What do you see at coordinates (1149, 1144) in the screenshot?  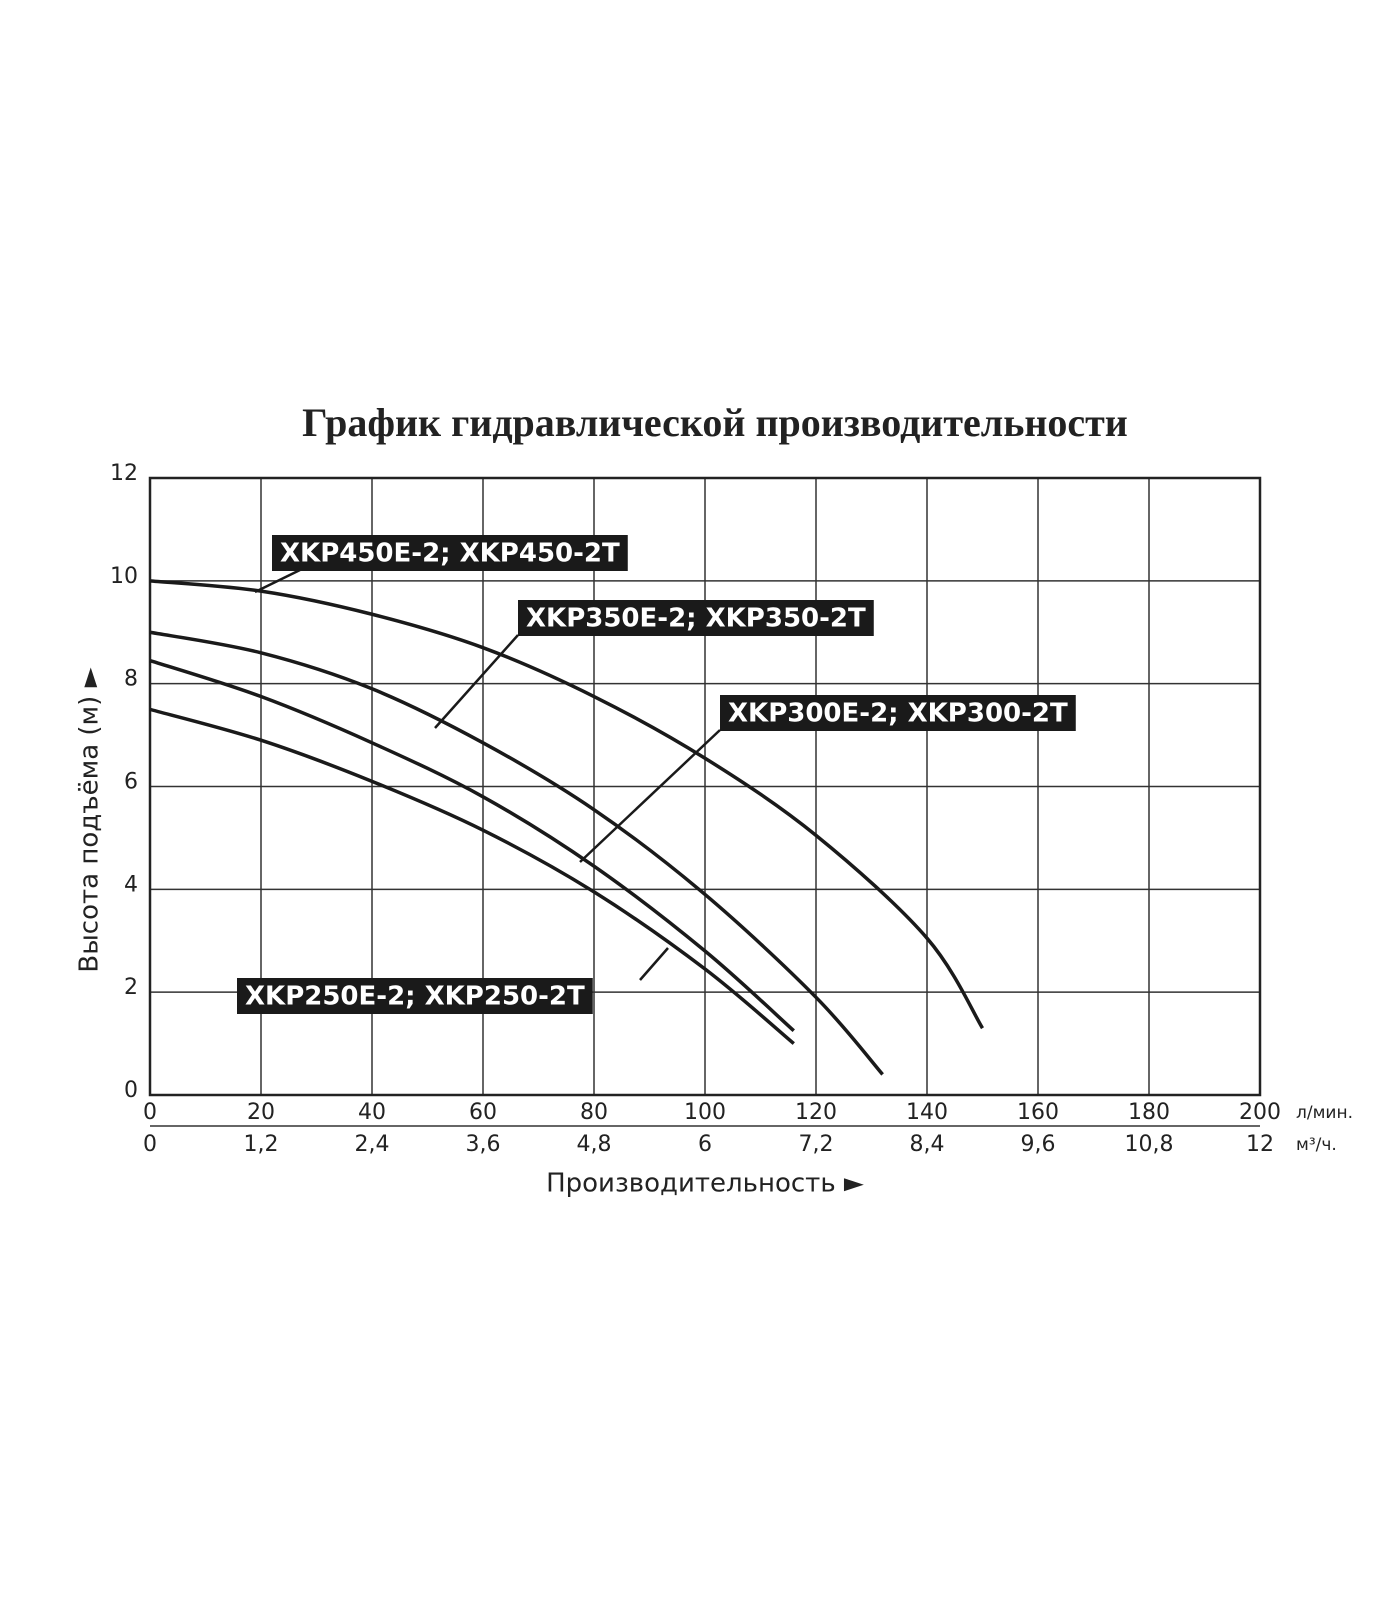 I see `x2-tick-label: 10,8` at bounding box center [1149, 1144].